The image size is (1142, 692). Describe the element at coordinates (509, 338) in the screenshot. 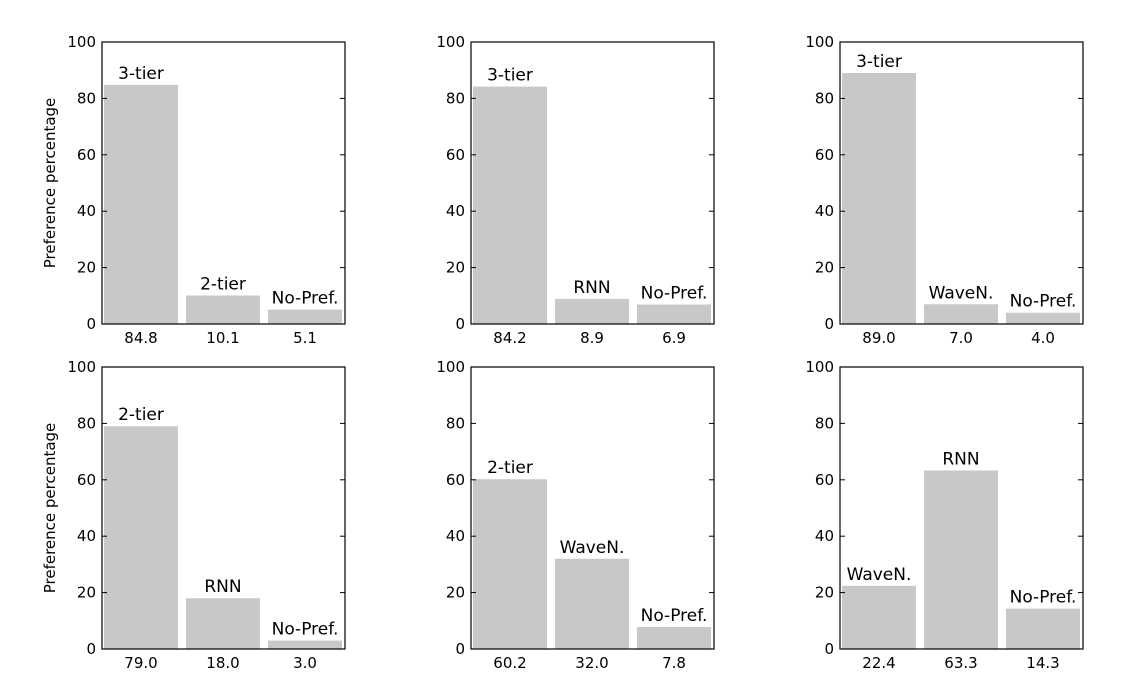

I see `x-tick-label: 84.2` at that location.